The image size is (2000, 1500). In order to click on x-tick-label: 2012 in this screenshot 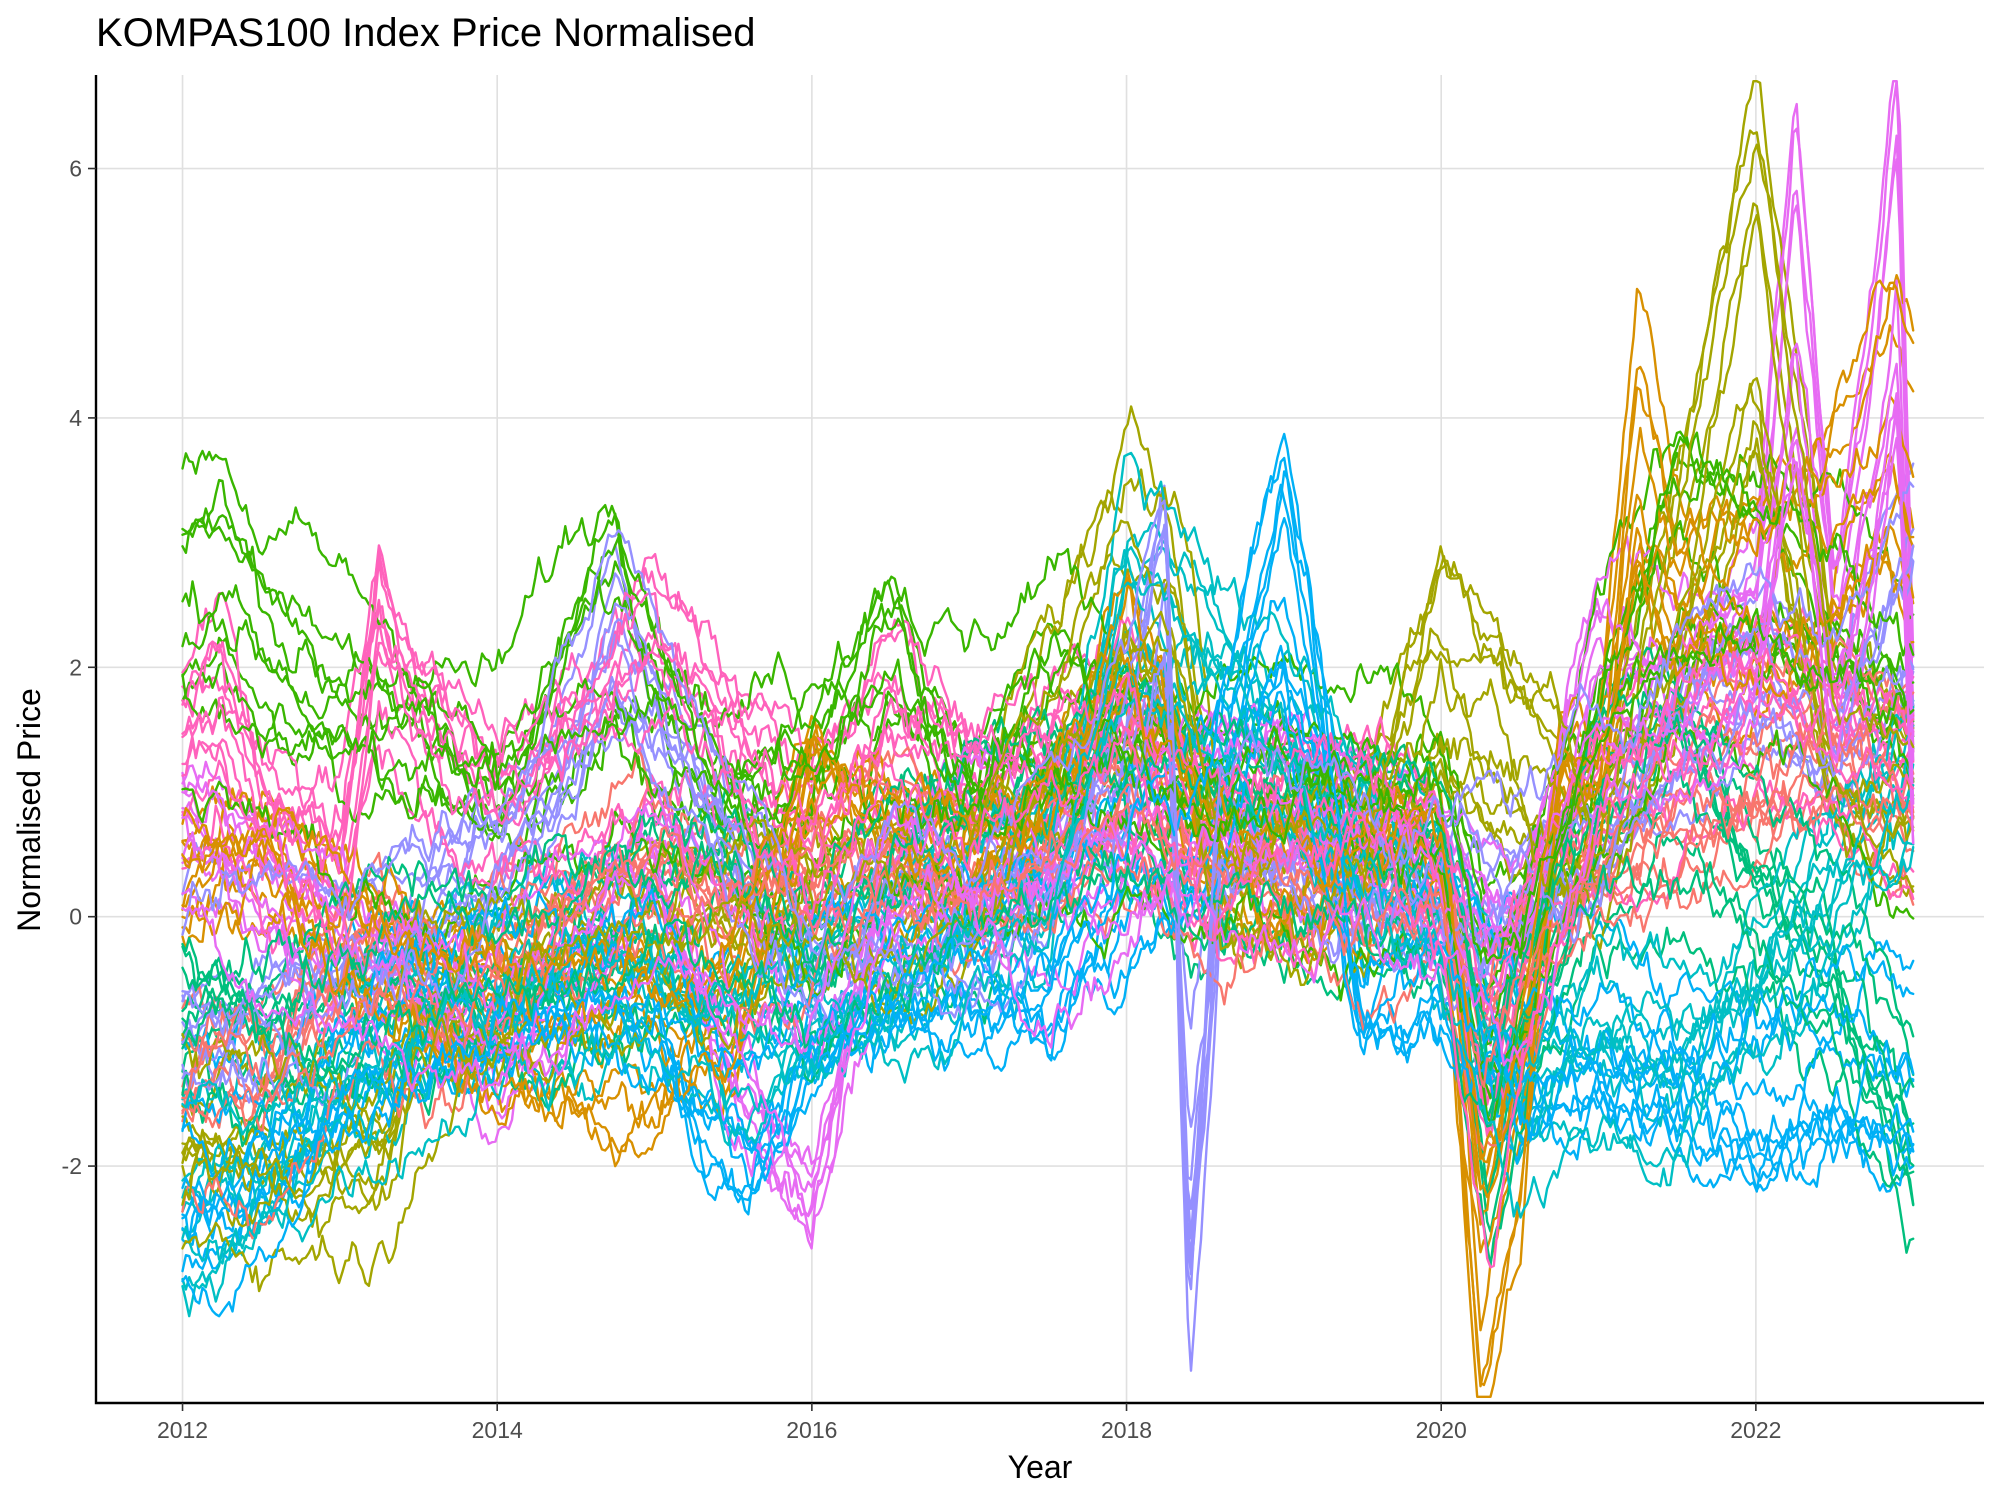, I will do `click(182, 1430)`.